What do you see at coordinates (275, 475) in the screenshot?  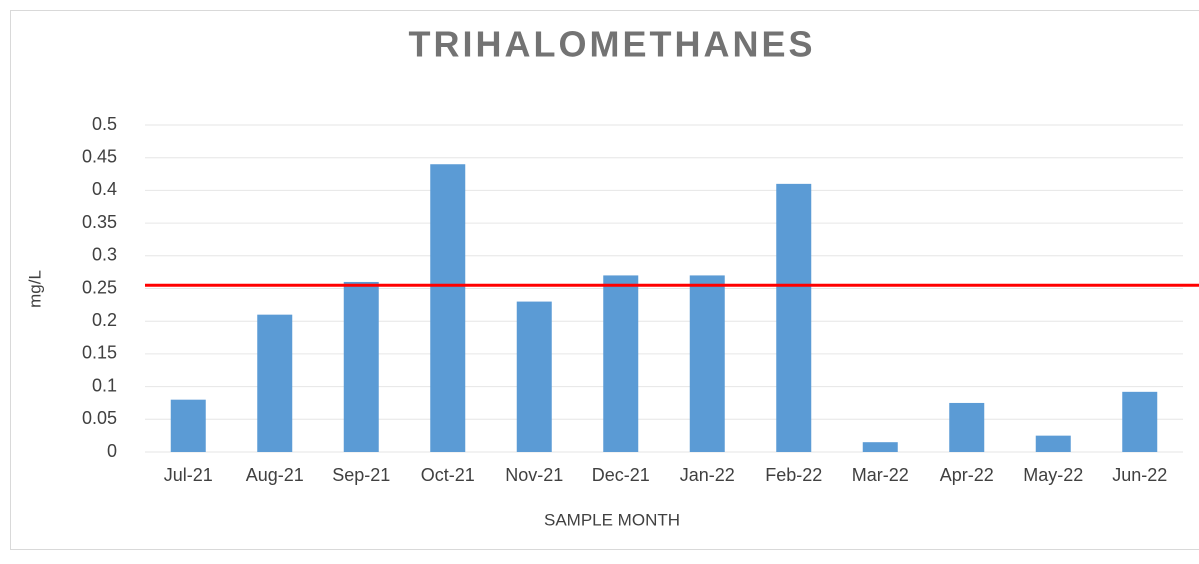 I see `x-tick-label: Aug-21` at bounding box center [275, 475].